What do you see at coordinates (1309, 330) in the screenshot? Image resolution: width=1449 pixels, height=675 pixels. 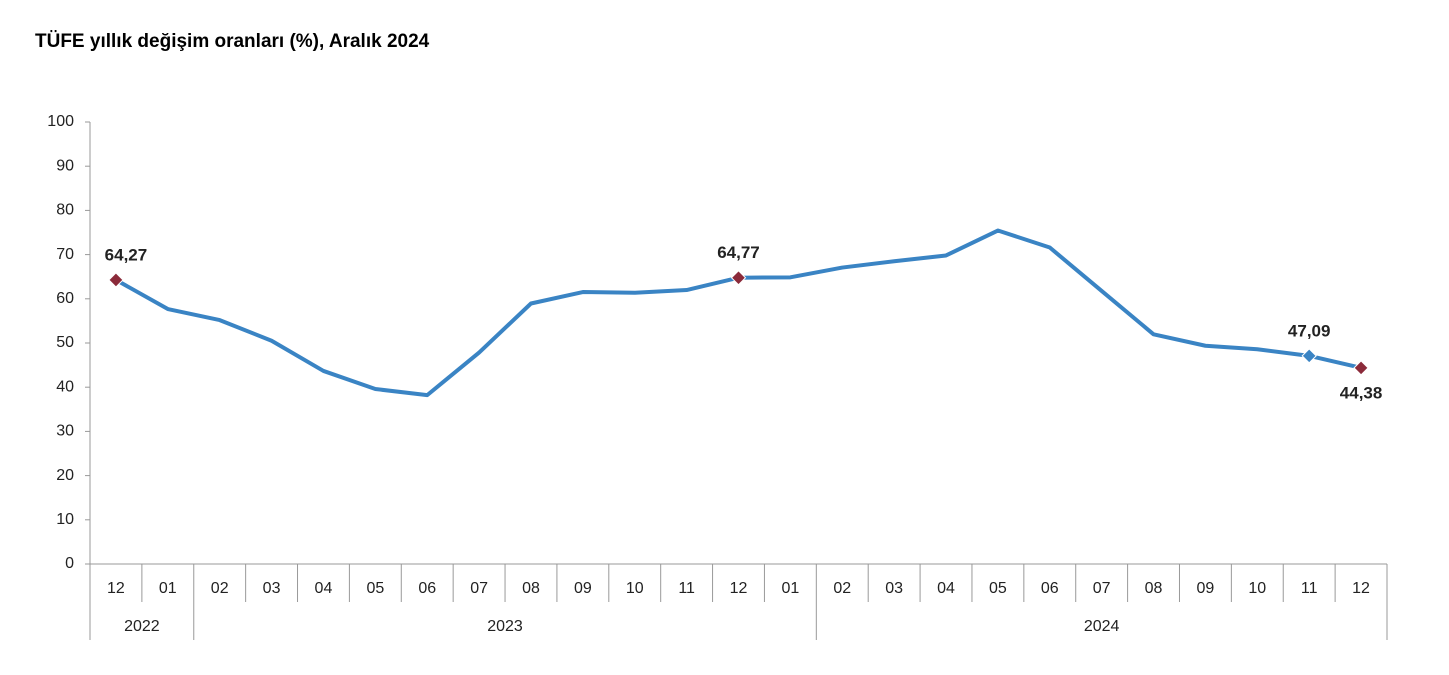 I see `value-label: 47,09` at bounding box center [1309, 330].